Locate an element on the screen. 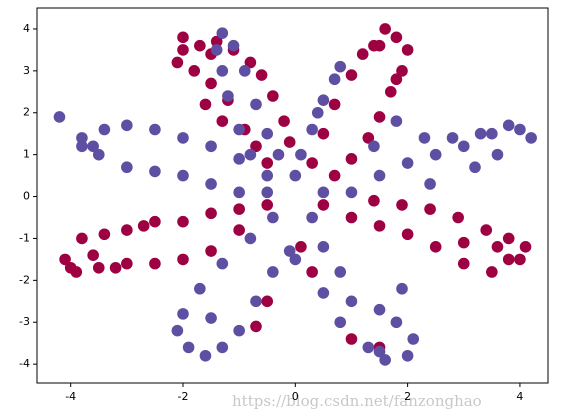 The height and width of the screenshot is (414, 563). x-tick-label: 4 is located at coordinates (519, 396).